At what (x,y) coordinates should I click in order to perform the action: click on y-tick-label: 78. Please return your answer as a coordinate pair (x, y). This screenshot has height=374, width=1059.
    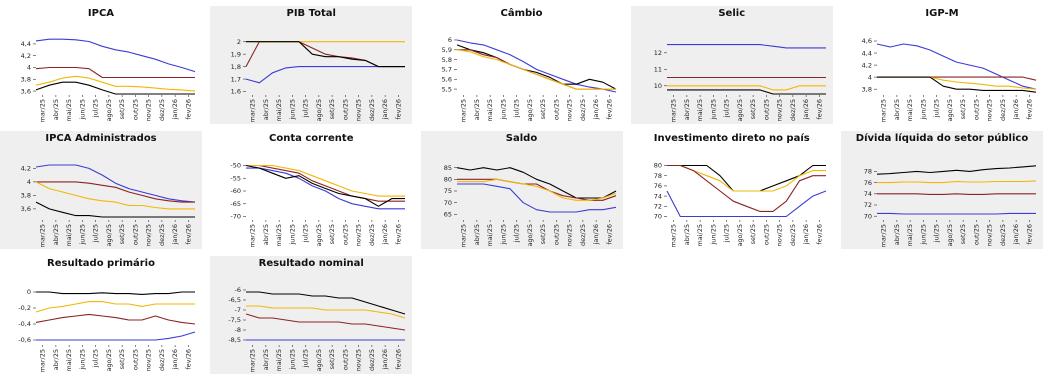
    Looking at the image, I should click on (868, 172).